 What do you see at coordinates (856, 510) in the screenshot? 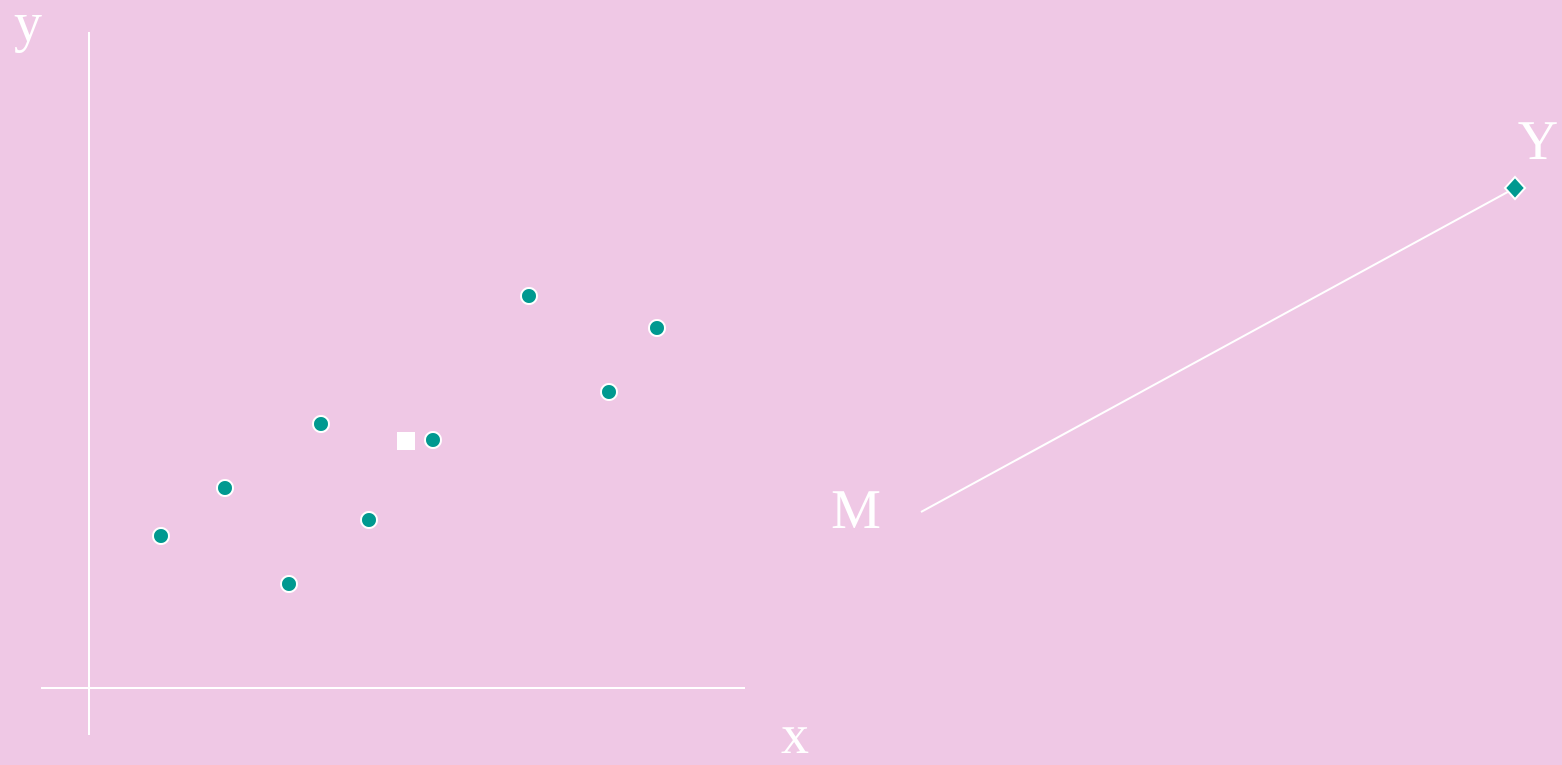
I see `source-label: M` at bounding box center [856, 510].